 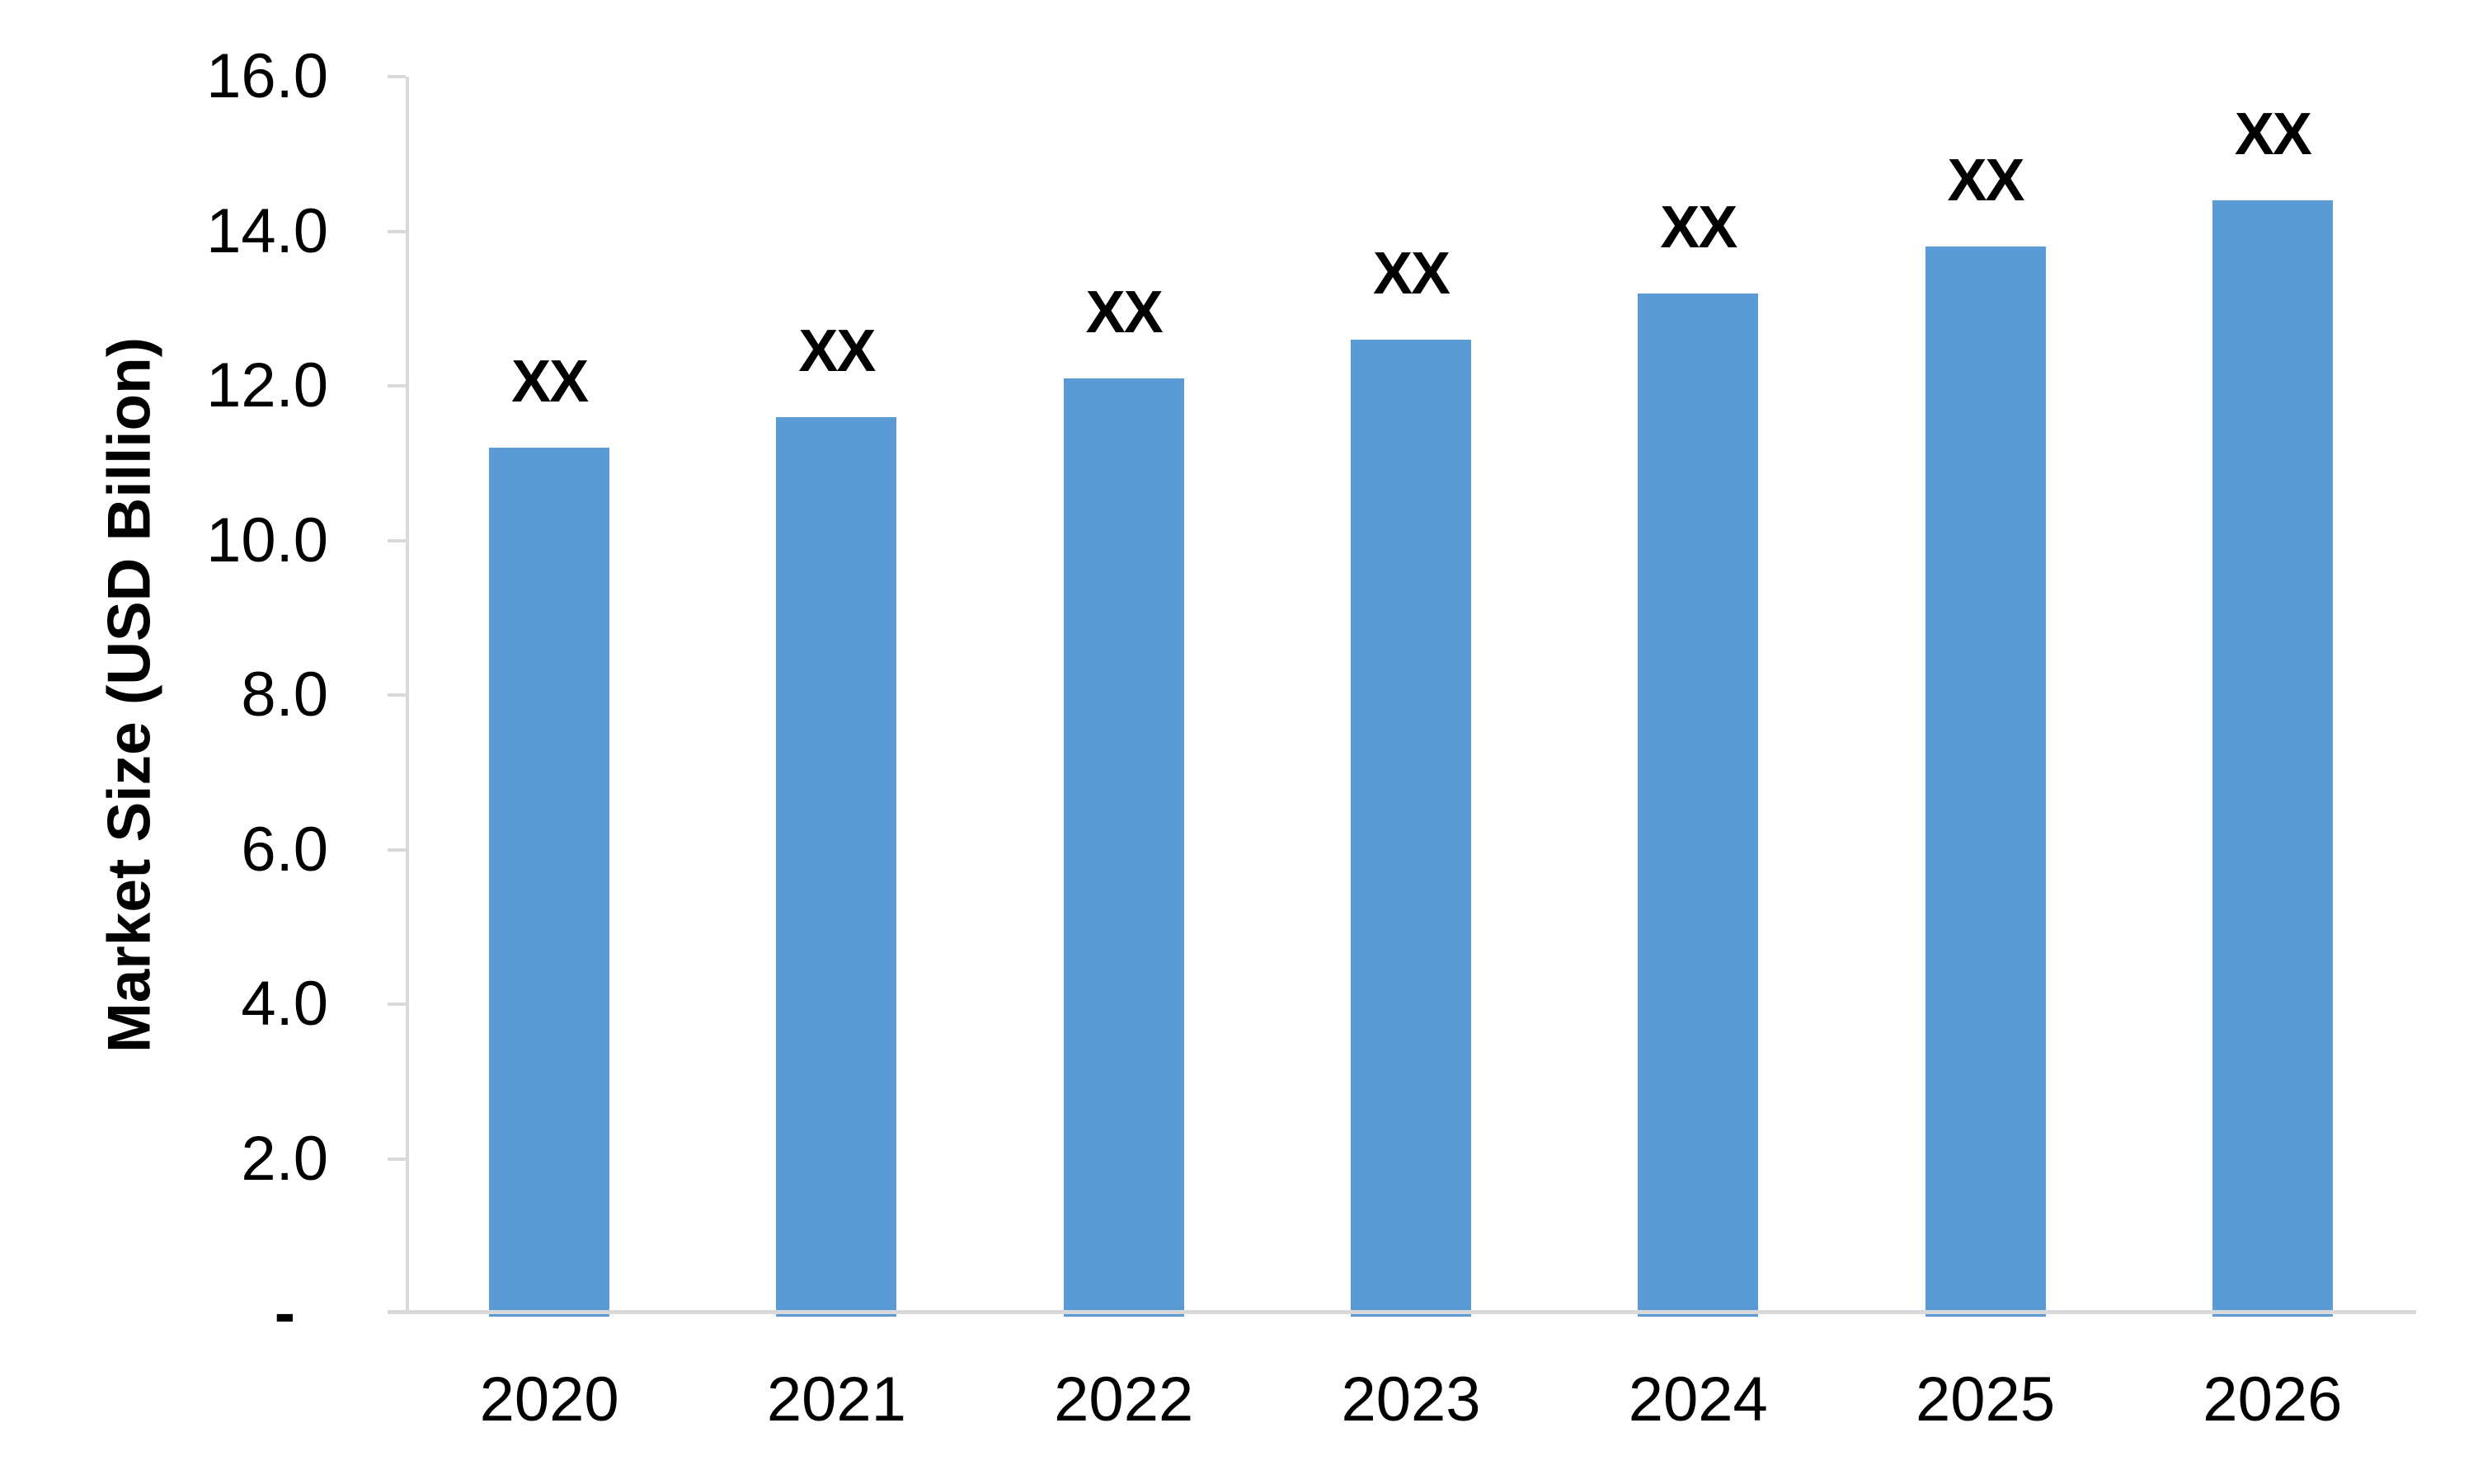 I want to click on y-tick-label: 16.0, so click(x=267, y=76).